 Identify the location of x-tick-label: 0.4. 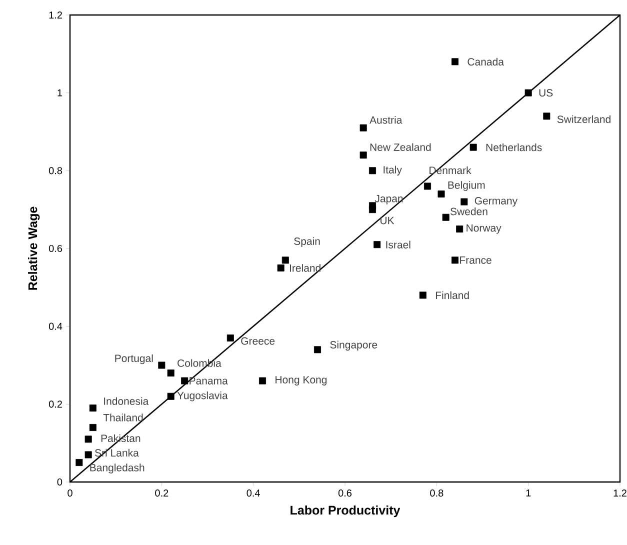
(253, 493).